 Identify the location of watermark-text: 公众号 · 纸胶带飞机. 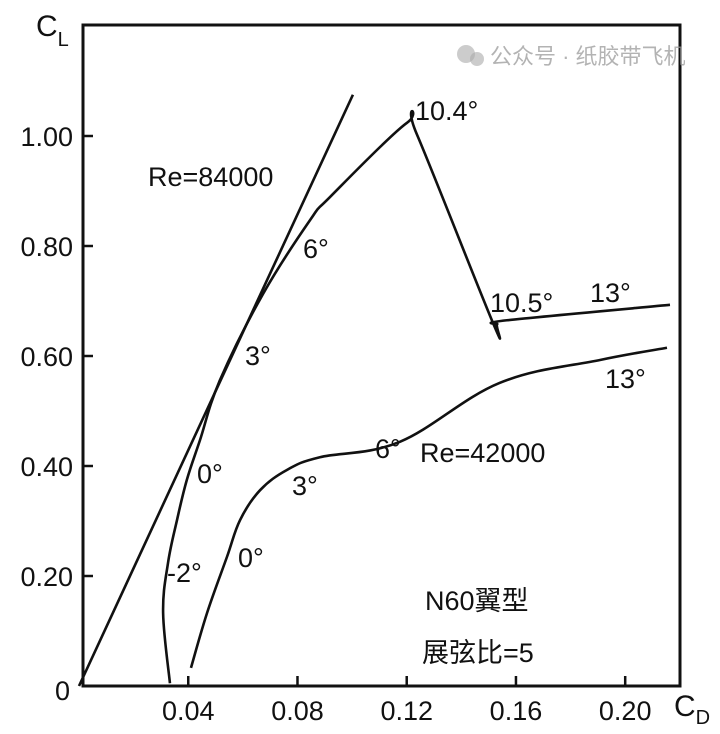
(588, 56).